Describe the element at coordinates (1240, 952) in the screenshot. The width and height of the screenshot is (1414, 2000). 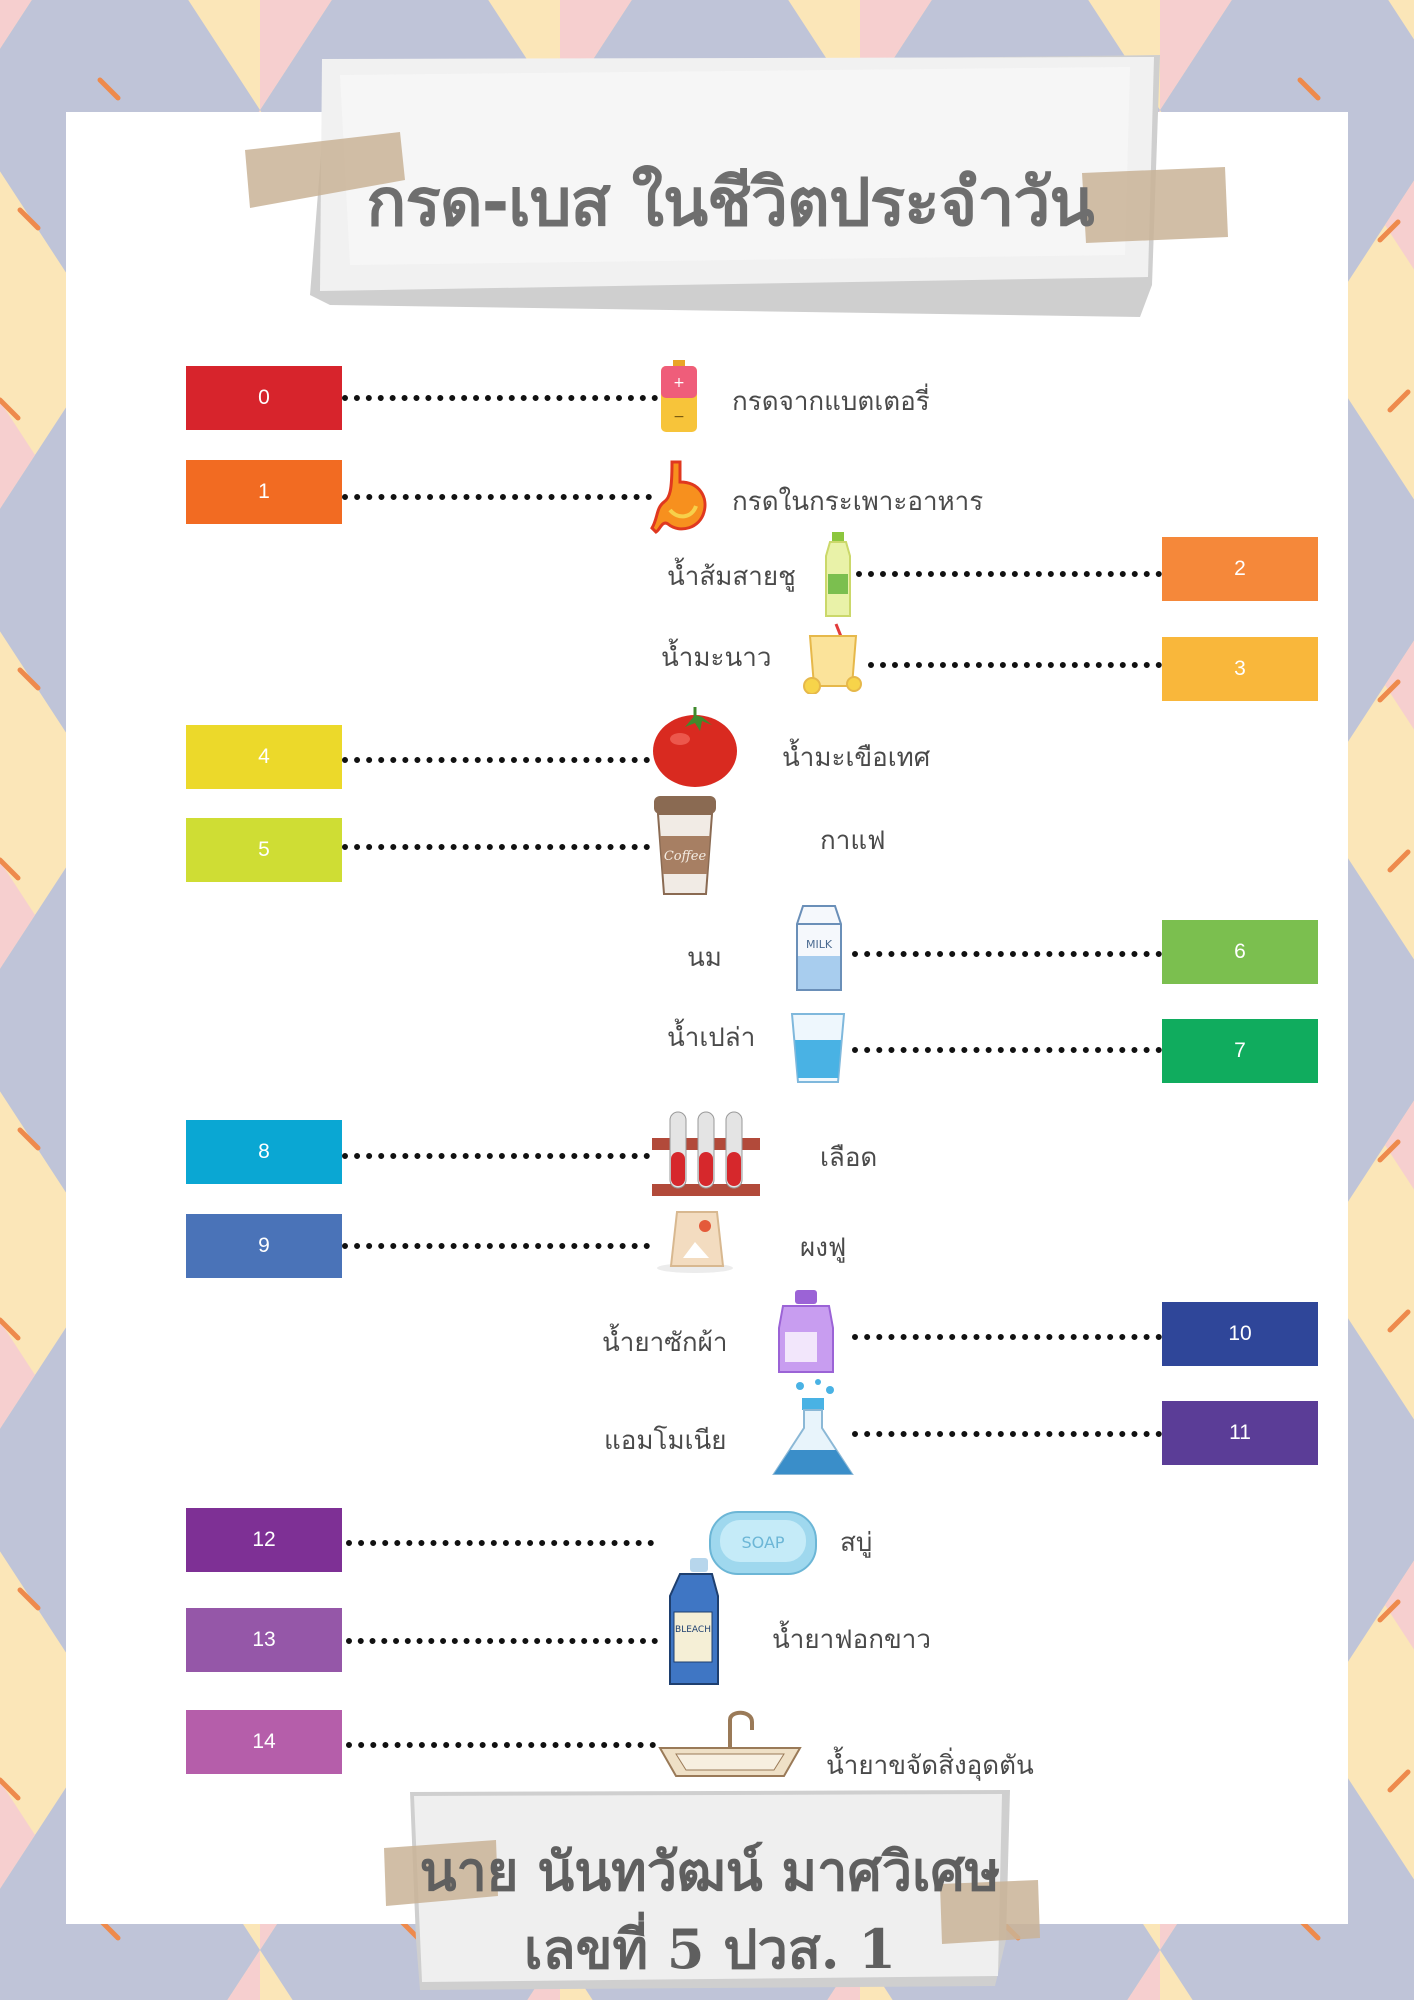
I see `ph-box-6: 6` at that location.